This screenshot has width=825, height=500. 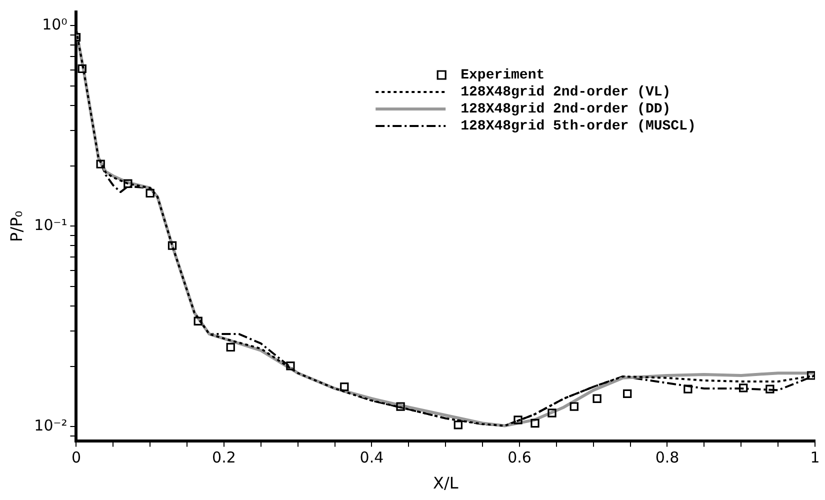 What do you see at coordinates (815, 457) in the screenshot?
I see `x-tick-label: 1` at bounding box center [815, 457].